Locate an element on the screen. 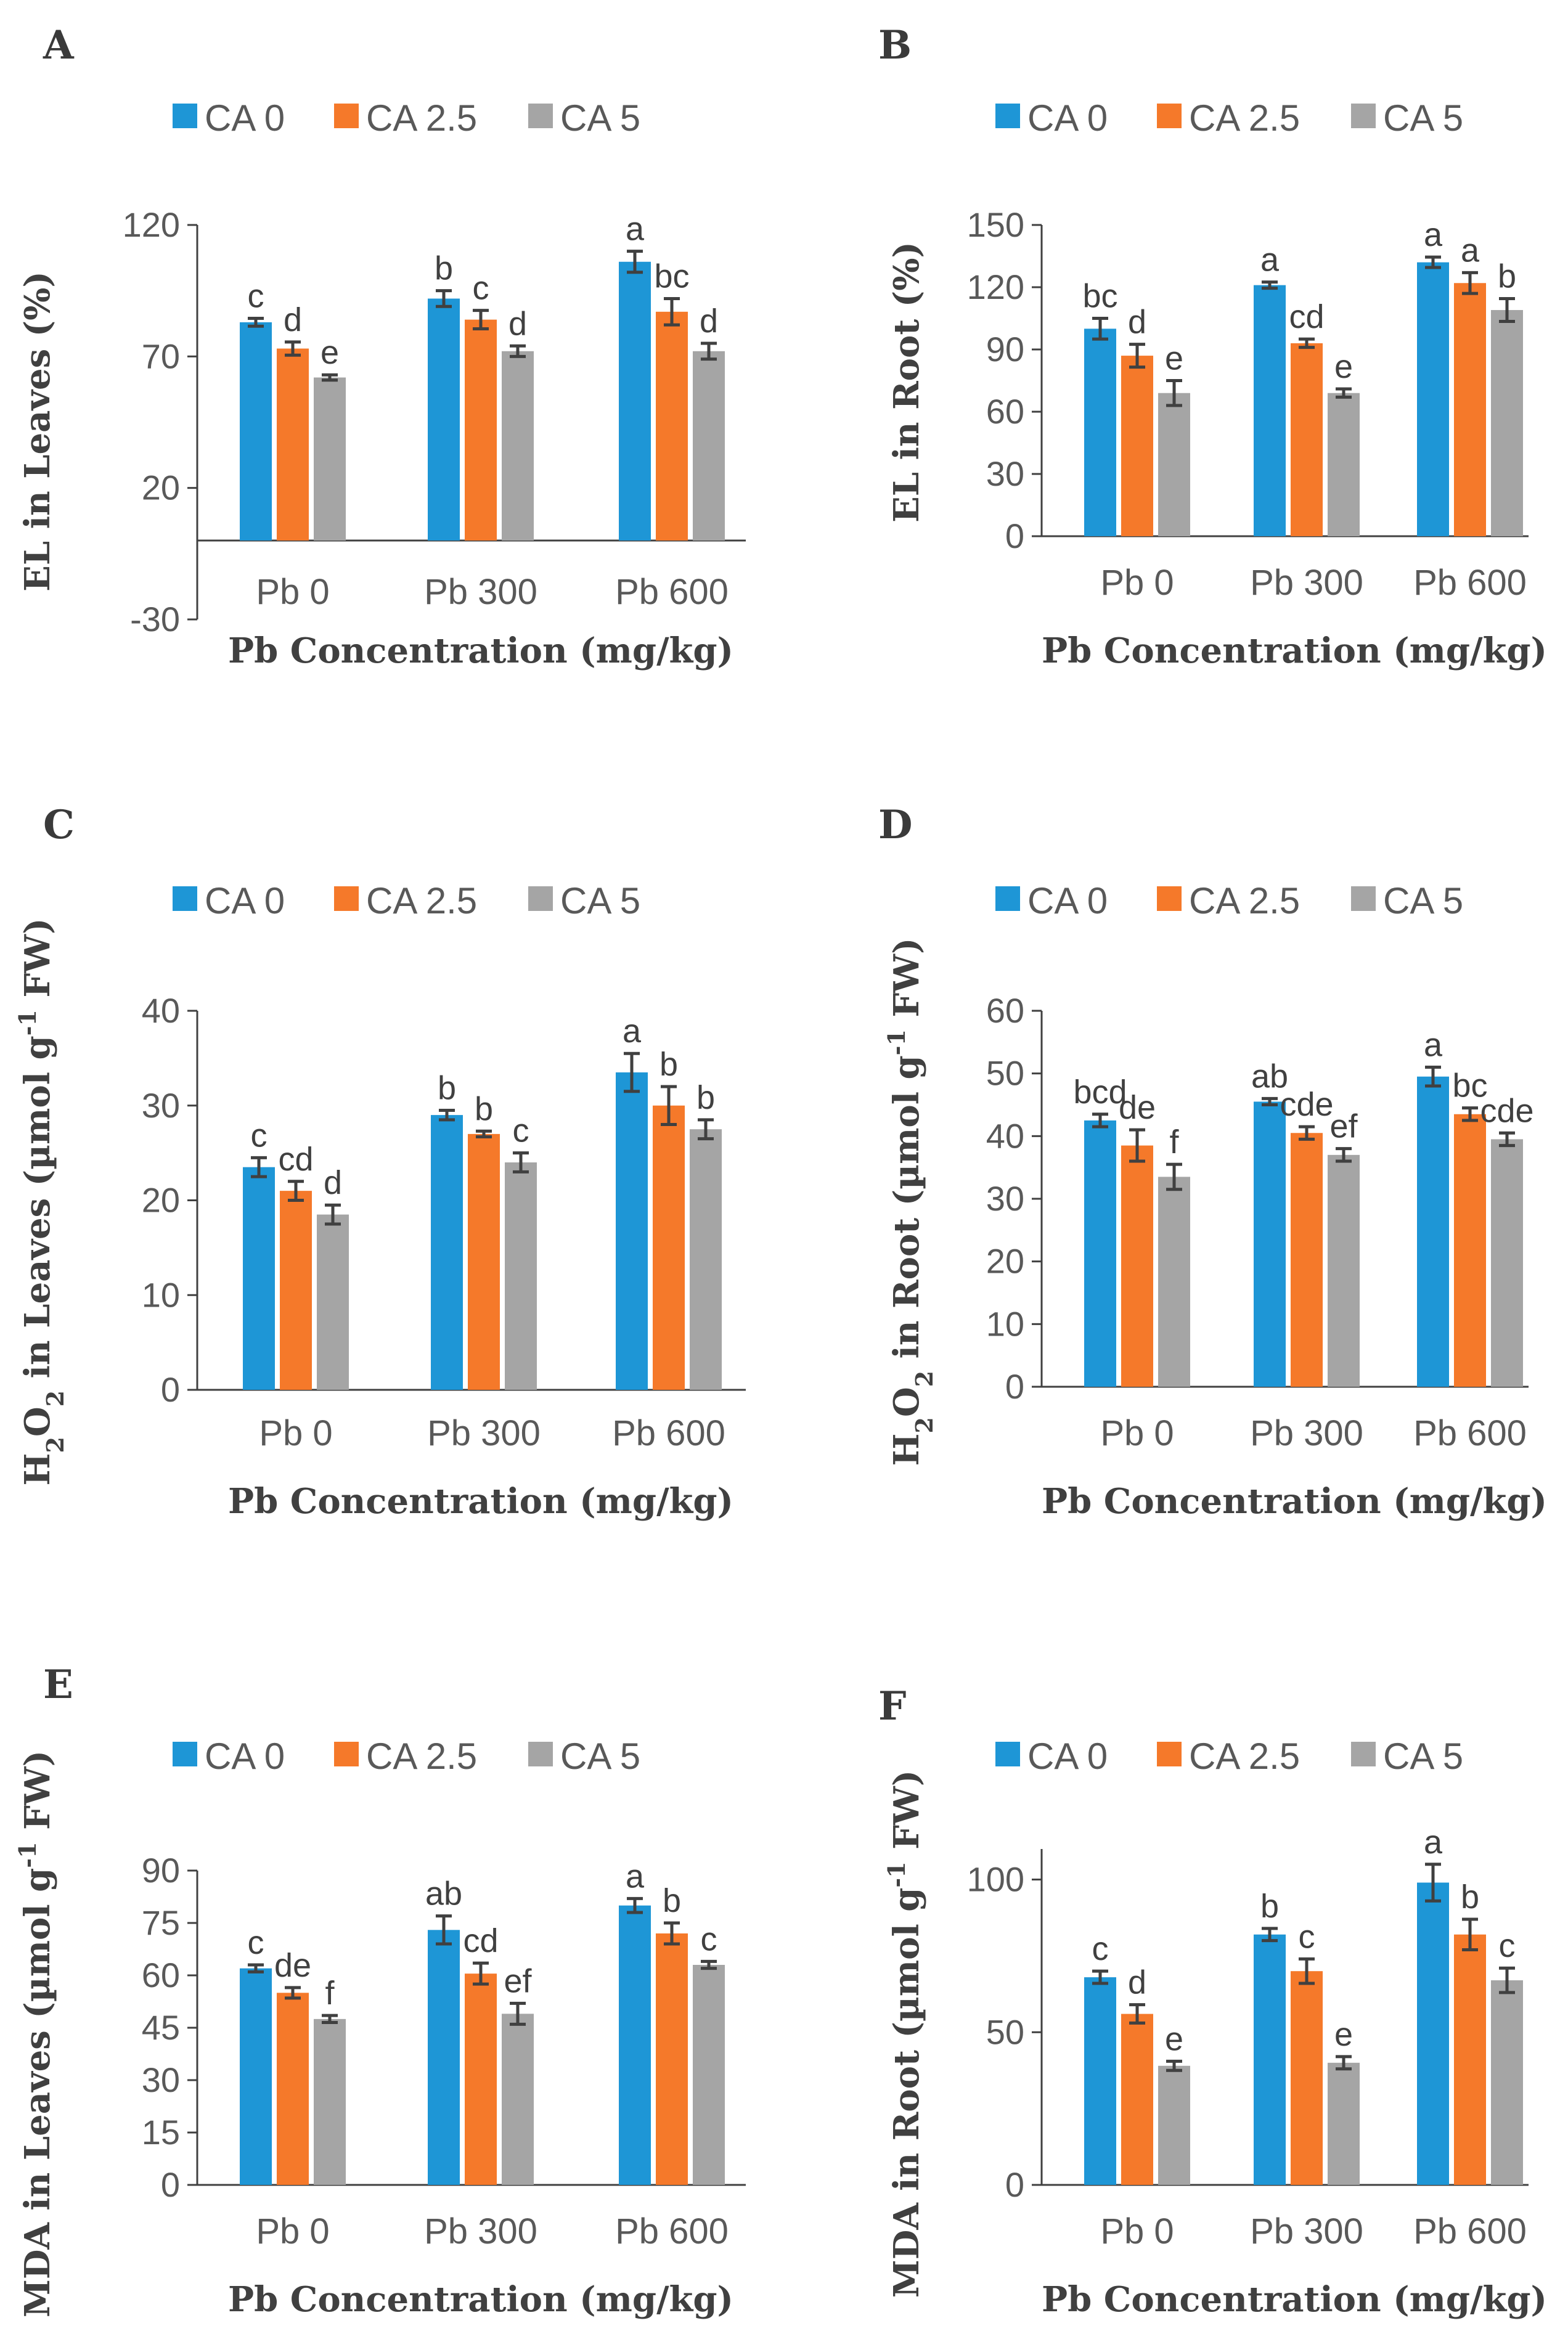 The image size is (1568, 2347). y-tick-label: 90 is located at coordinates (1005, 349).